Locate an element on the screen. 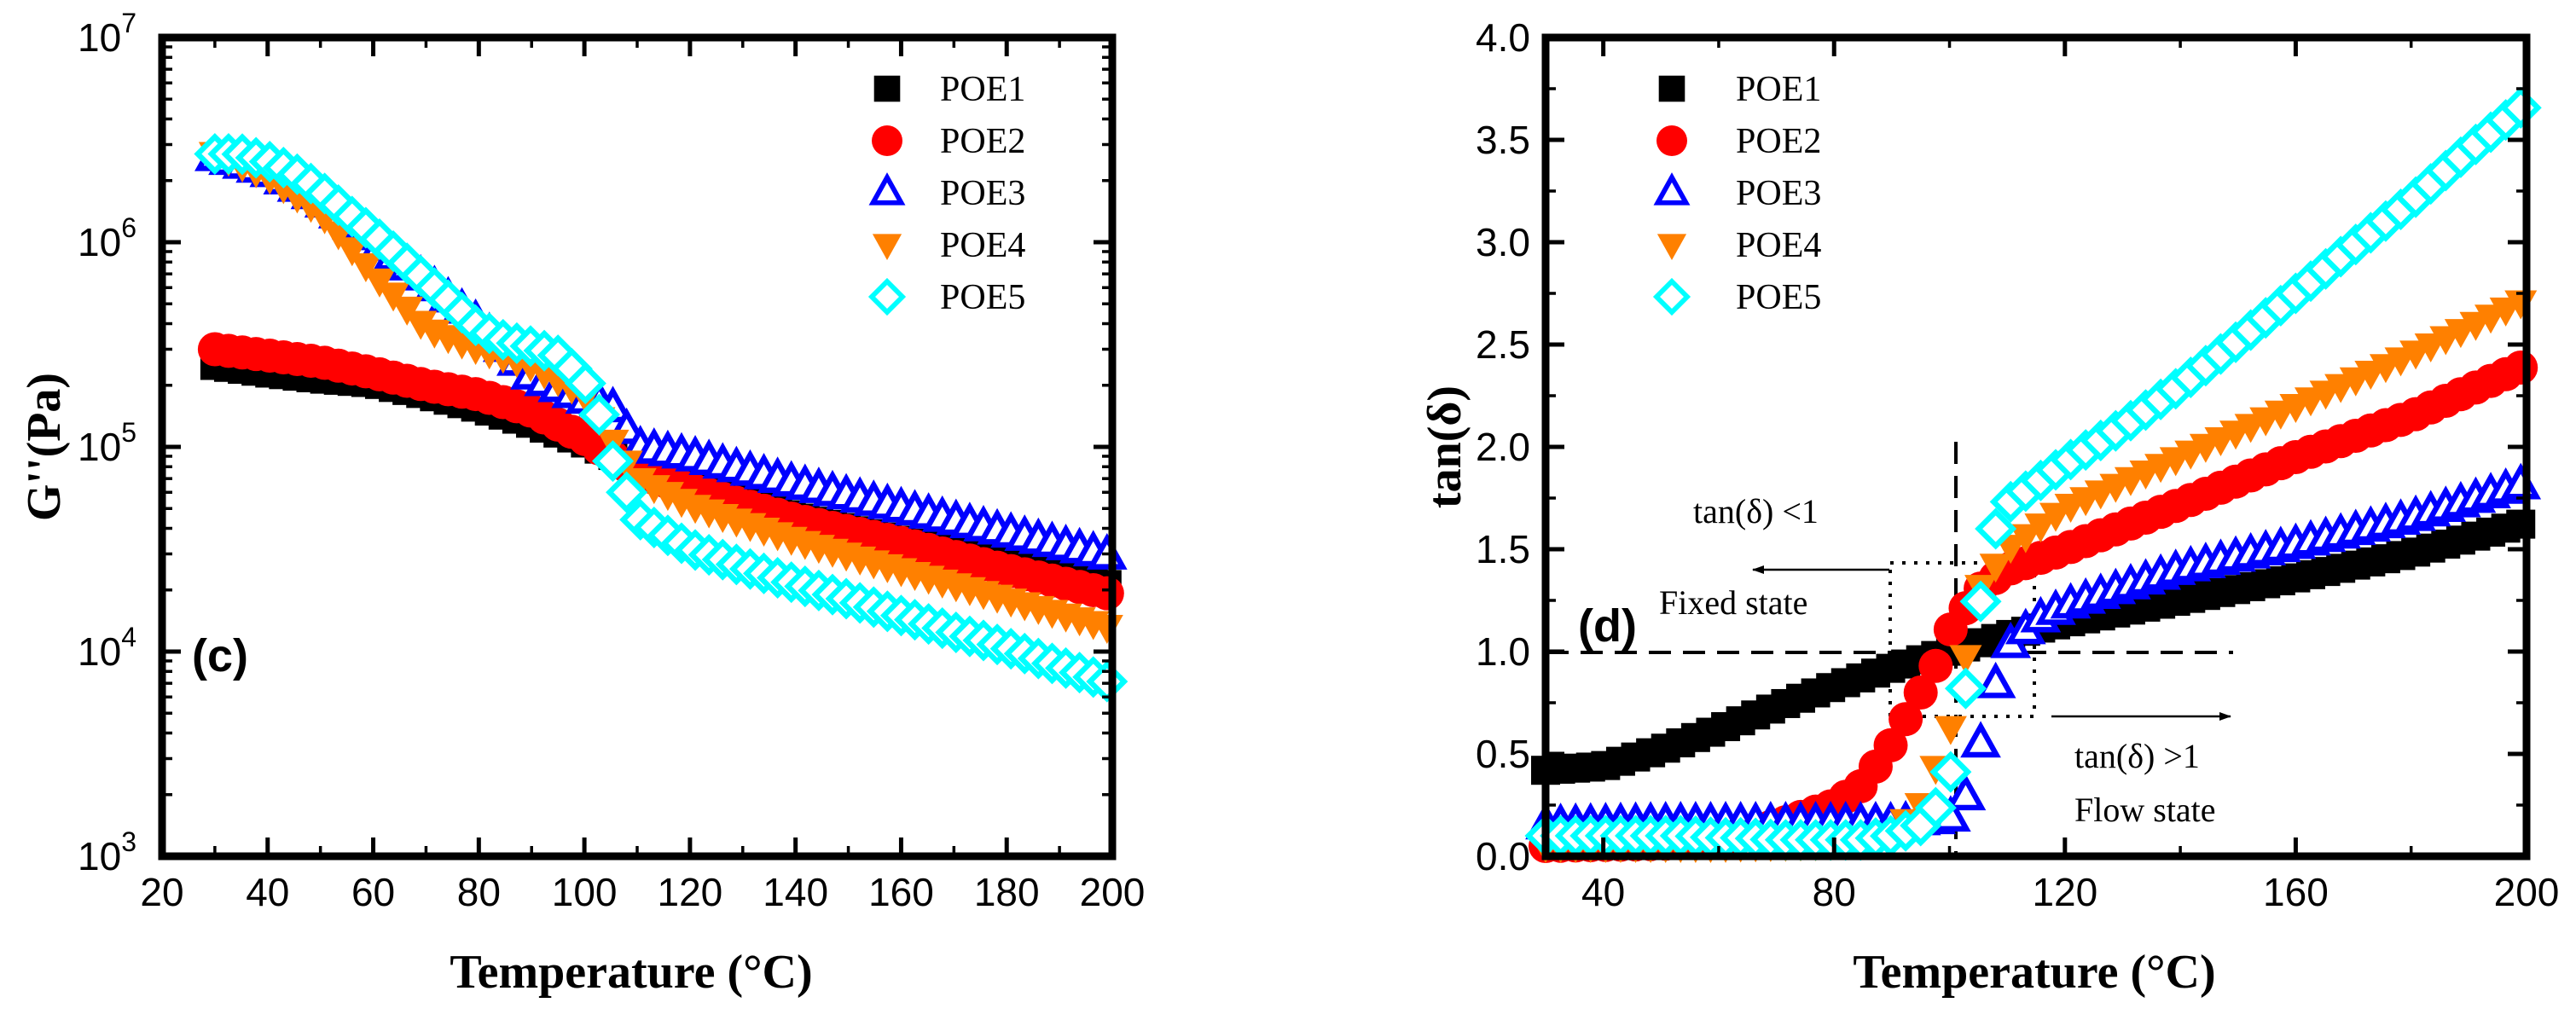 This screenshot has height=1020, width=2576. y-tick-label: 3.0 is located at coordinates (1503, 242).